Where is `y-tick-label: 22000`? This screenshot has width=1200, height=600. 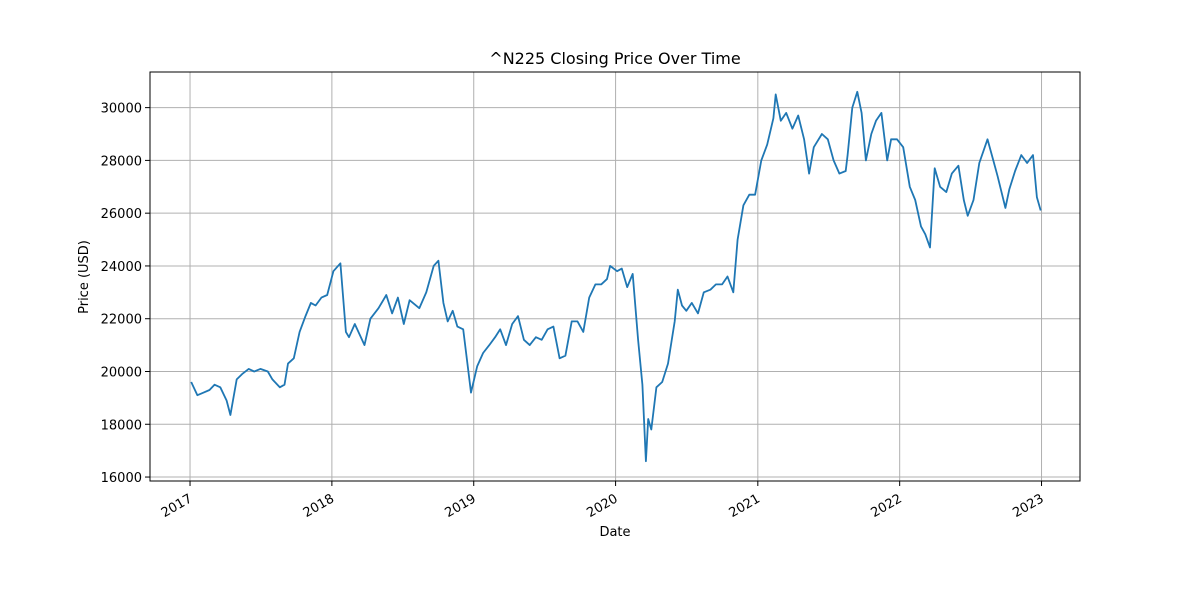
y-tick-label: 22000 is located at coordinates (121, 320).